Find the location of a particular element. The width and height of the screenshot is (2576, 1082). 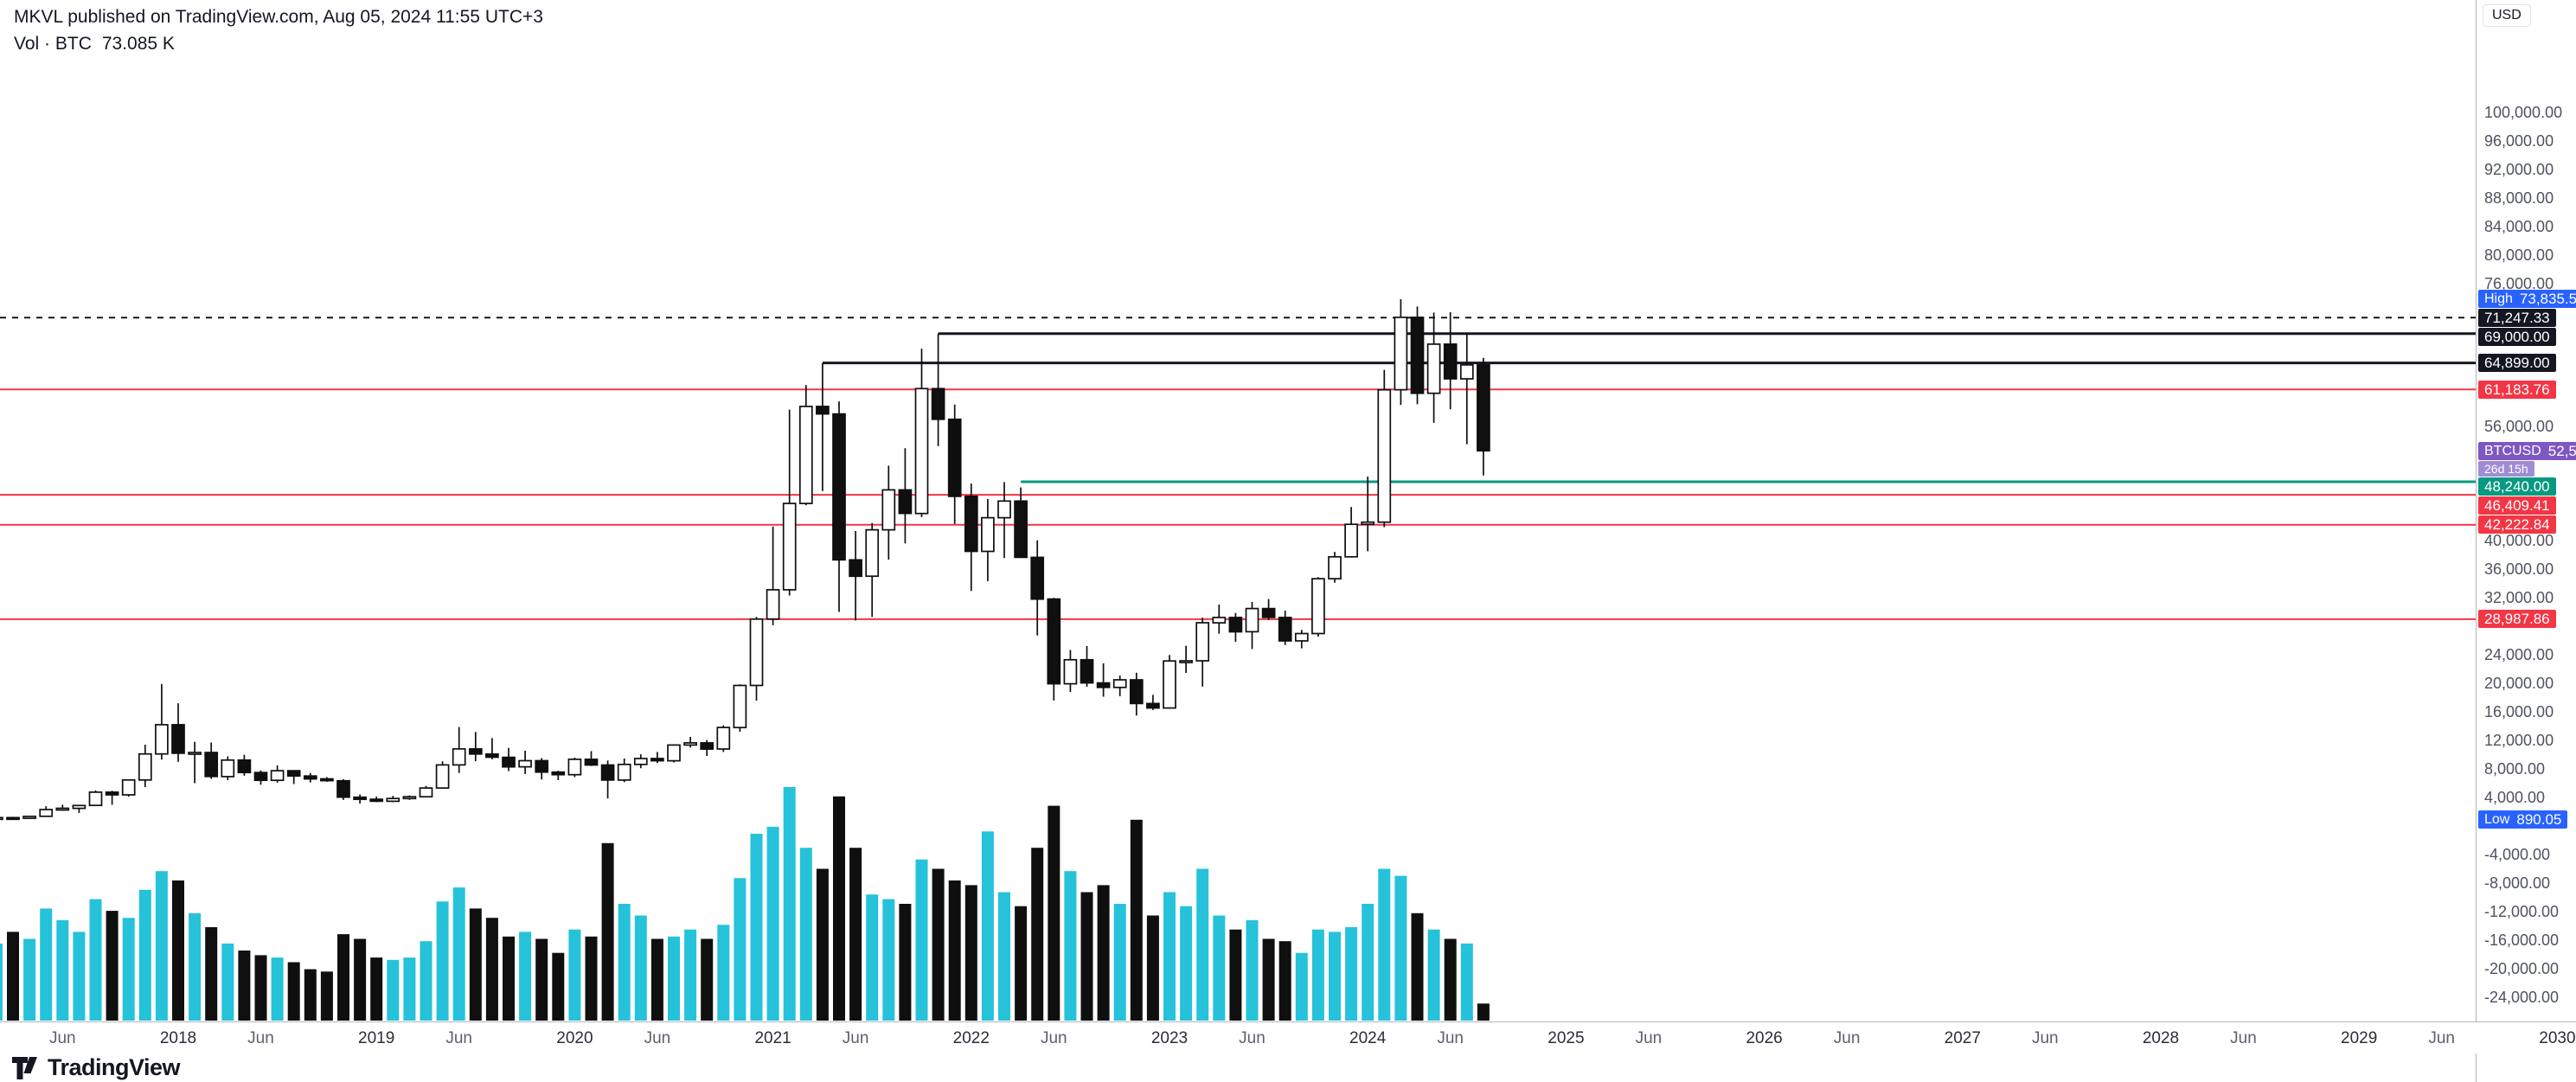

price-tick-label: 40,000.00 is located at coordinates (2519, 540).